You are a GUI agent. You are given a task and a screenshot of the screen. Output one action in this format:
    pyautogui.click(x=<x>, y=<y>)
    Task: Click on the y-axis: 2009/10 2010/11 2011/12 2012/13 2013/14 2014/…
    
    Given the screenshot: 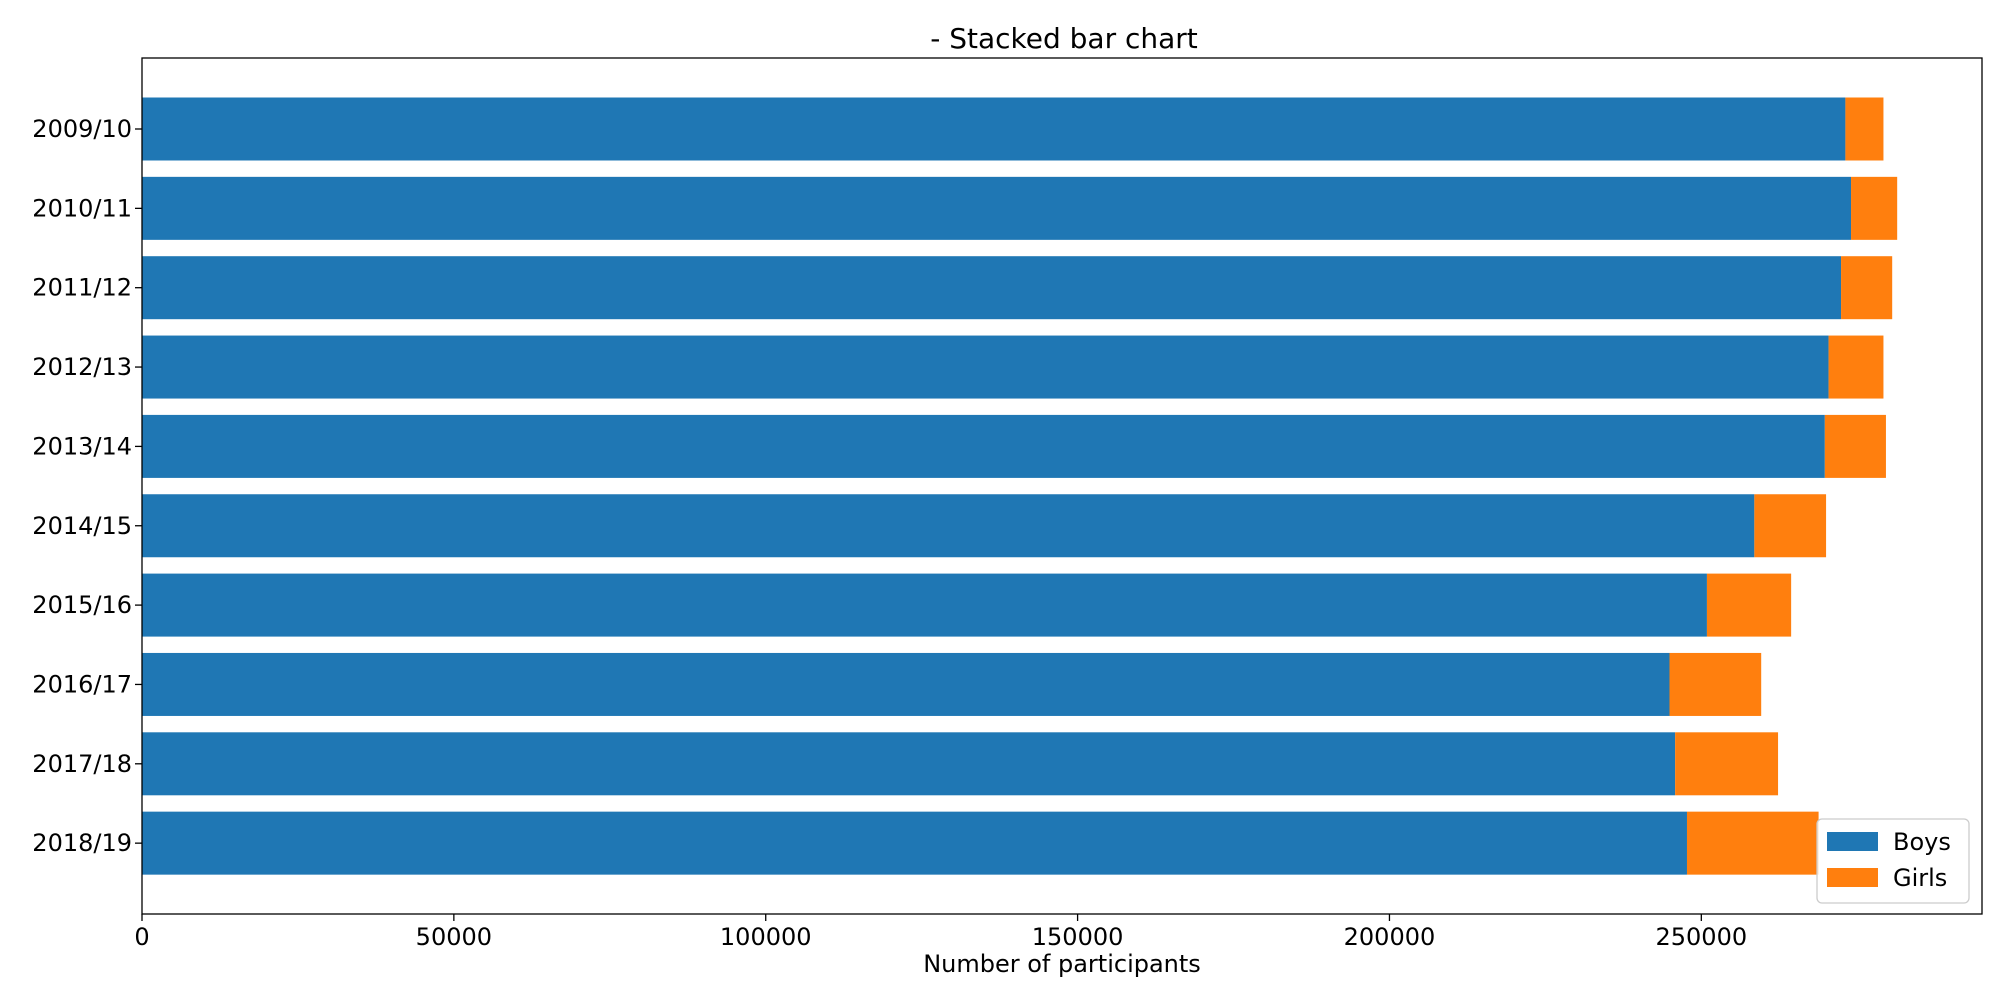 What is the action you would take?
    pyautogui.click(x=87, y=486)
    